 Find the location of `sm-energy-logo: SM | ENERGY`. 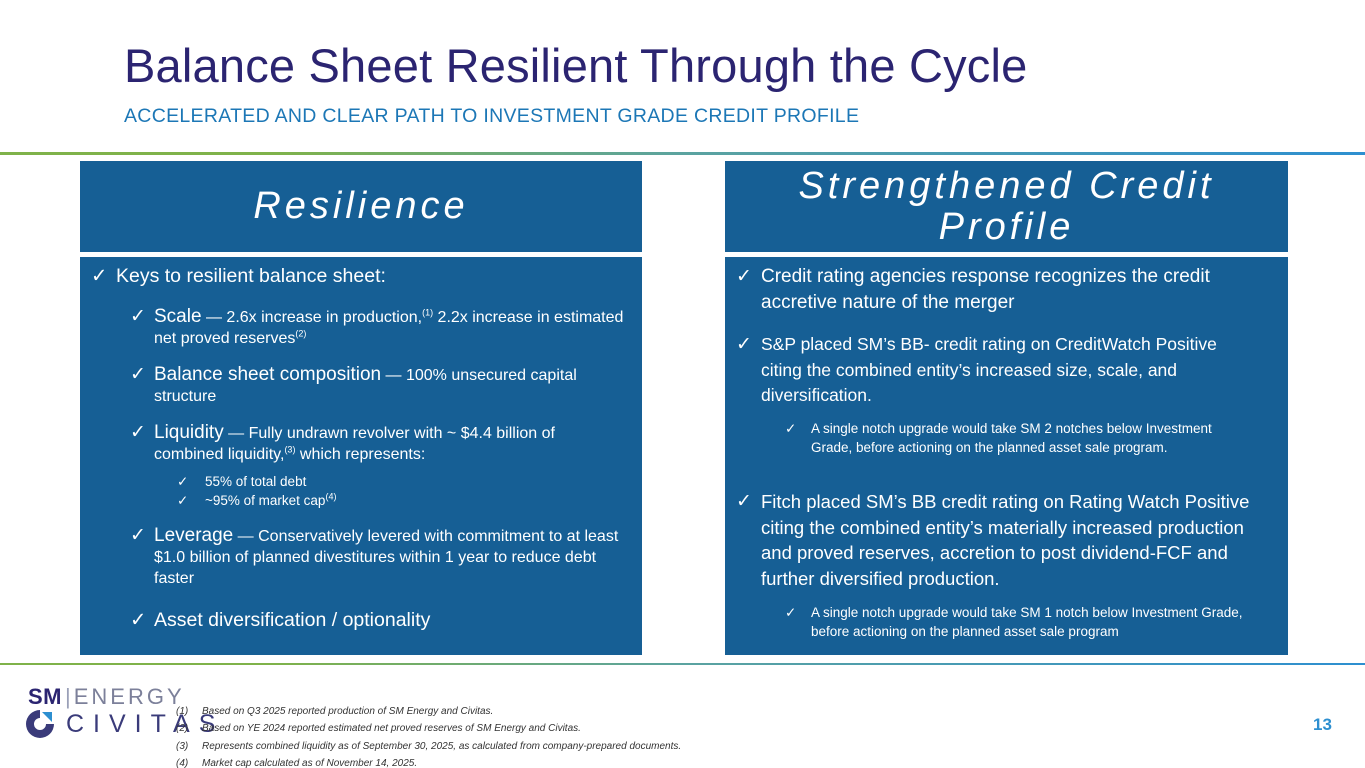

sm-energy-logo: SM | ENERGY is located at coordinates (106, 697).